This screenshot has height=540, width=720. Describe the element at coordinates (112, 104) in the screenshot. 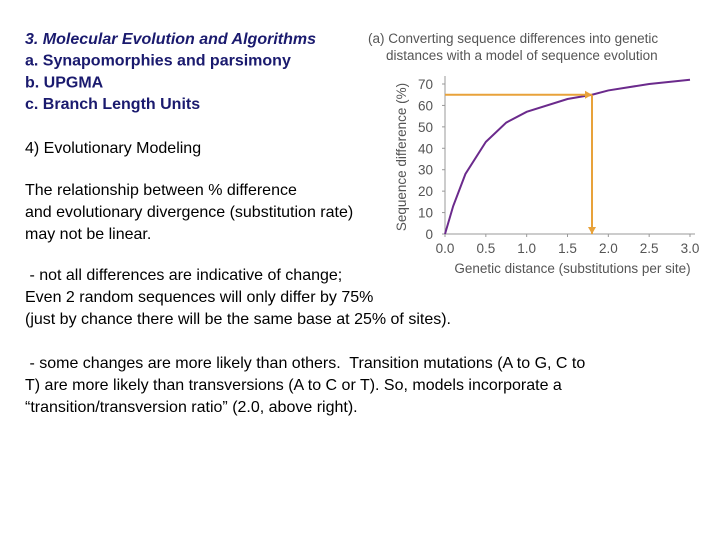

I see `heading-line: c. Branch Length Units` at that location.